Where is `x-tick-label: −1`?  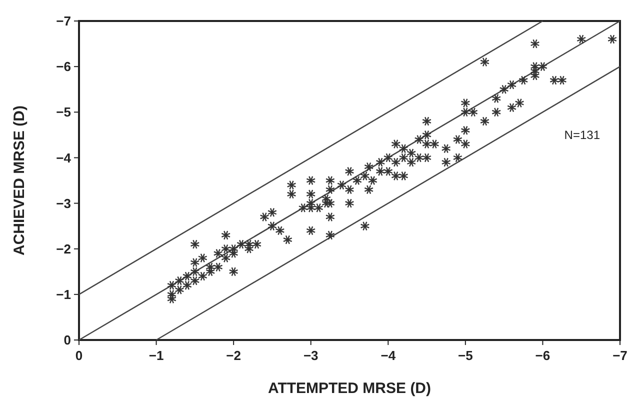
x-tick-label: −1 is located at coordinates (156, 355).